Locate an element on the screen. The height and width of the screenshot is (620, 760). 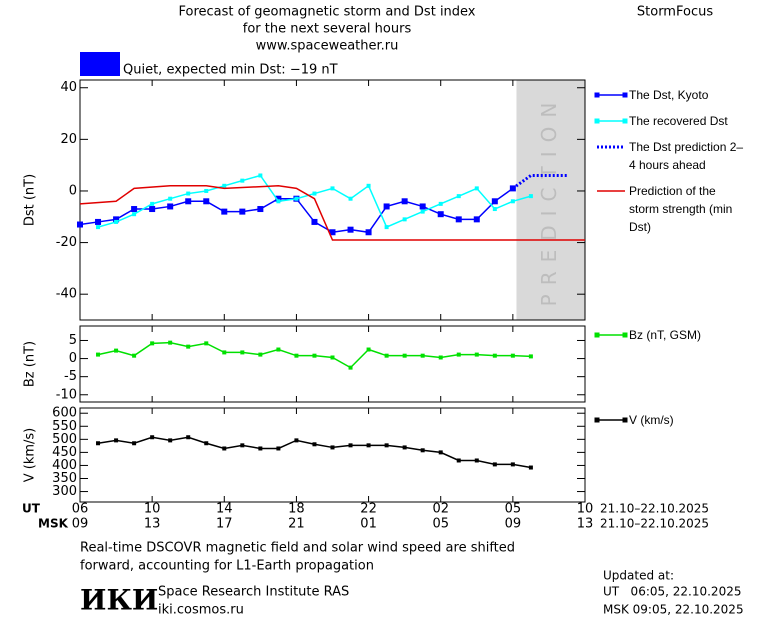
x-tick-label-ut: 06 is located at coordinates (80, 509).